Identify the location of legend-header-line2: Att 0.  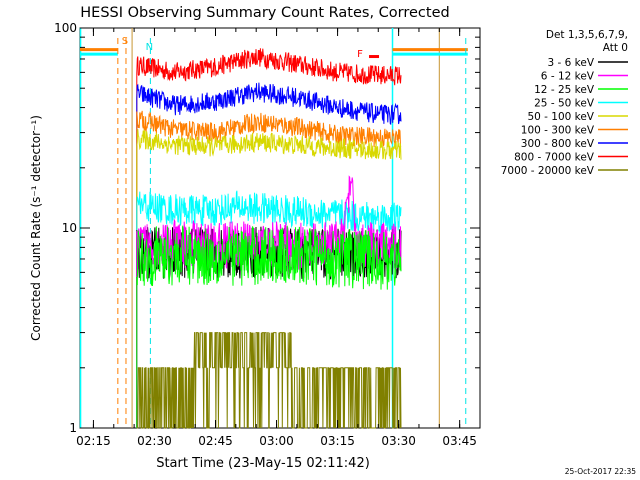
(615, 48).